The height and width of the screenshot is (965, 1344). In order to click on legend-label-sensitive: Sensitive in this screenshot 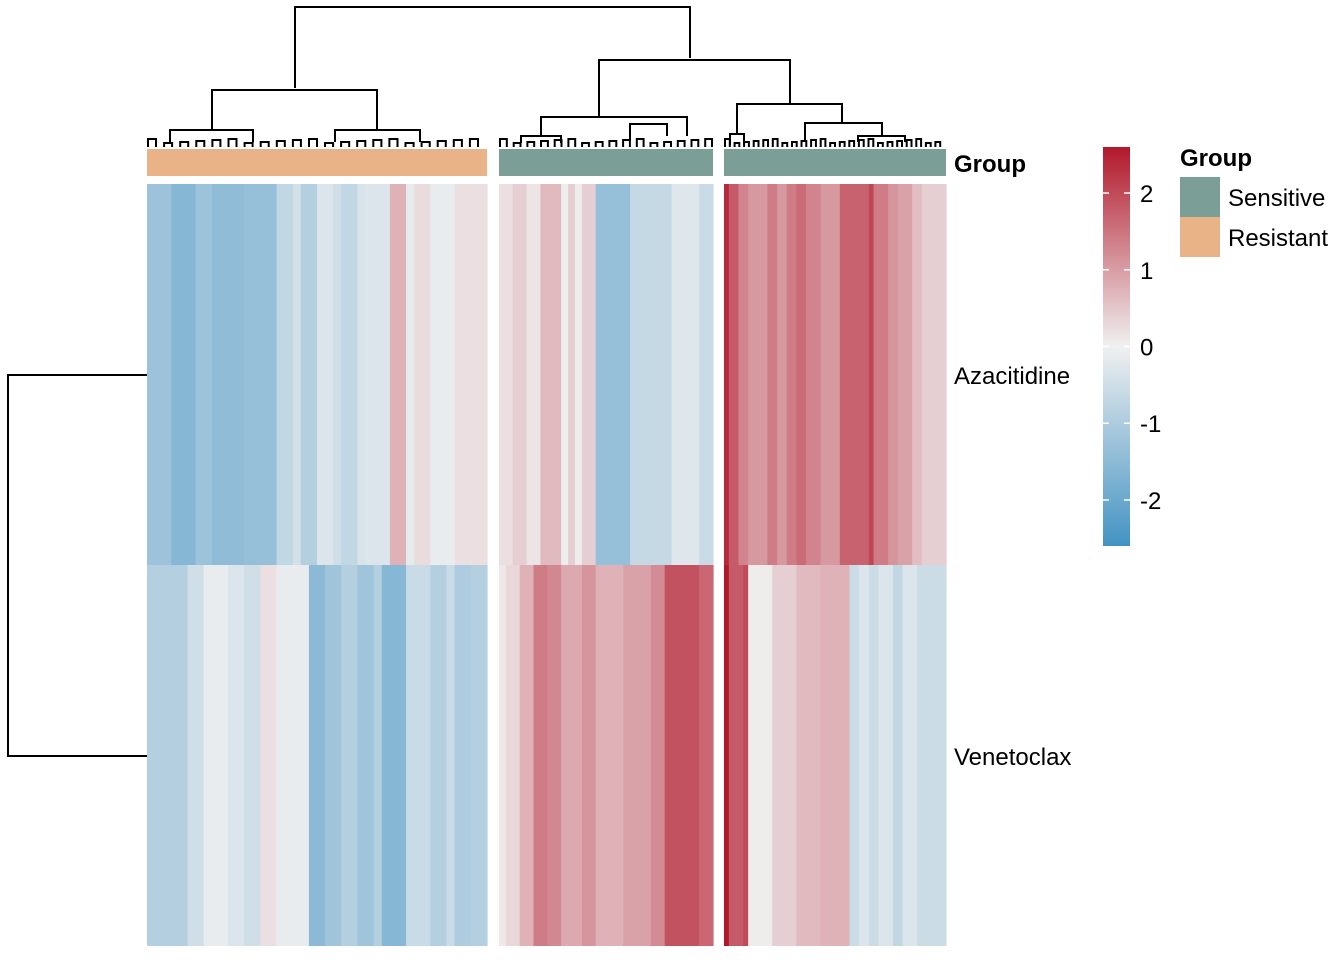, I will do `click(1276, 198)`.